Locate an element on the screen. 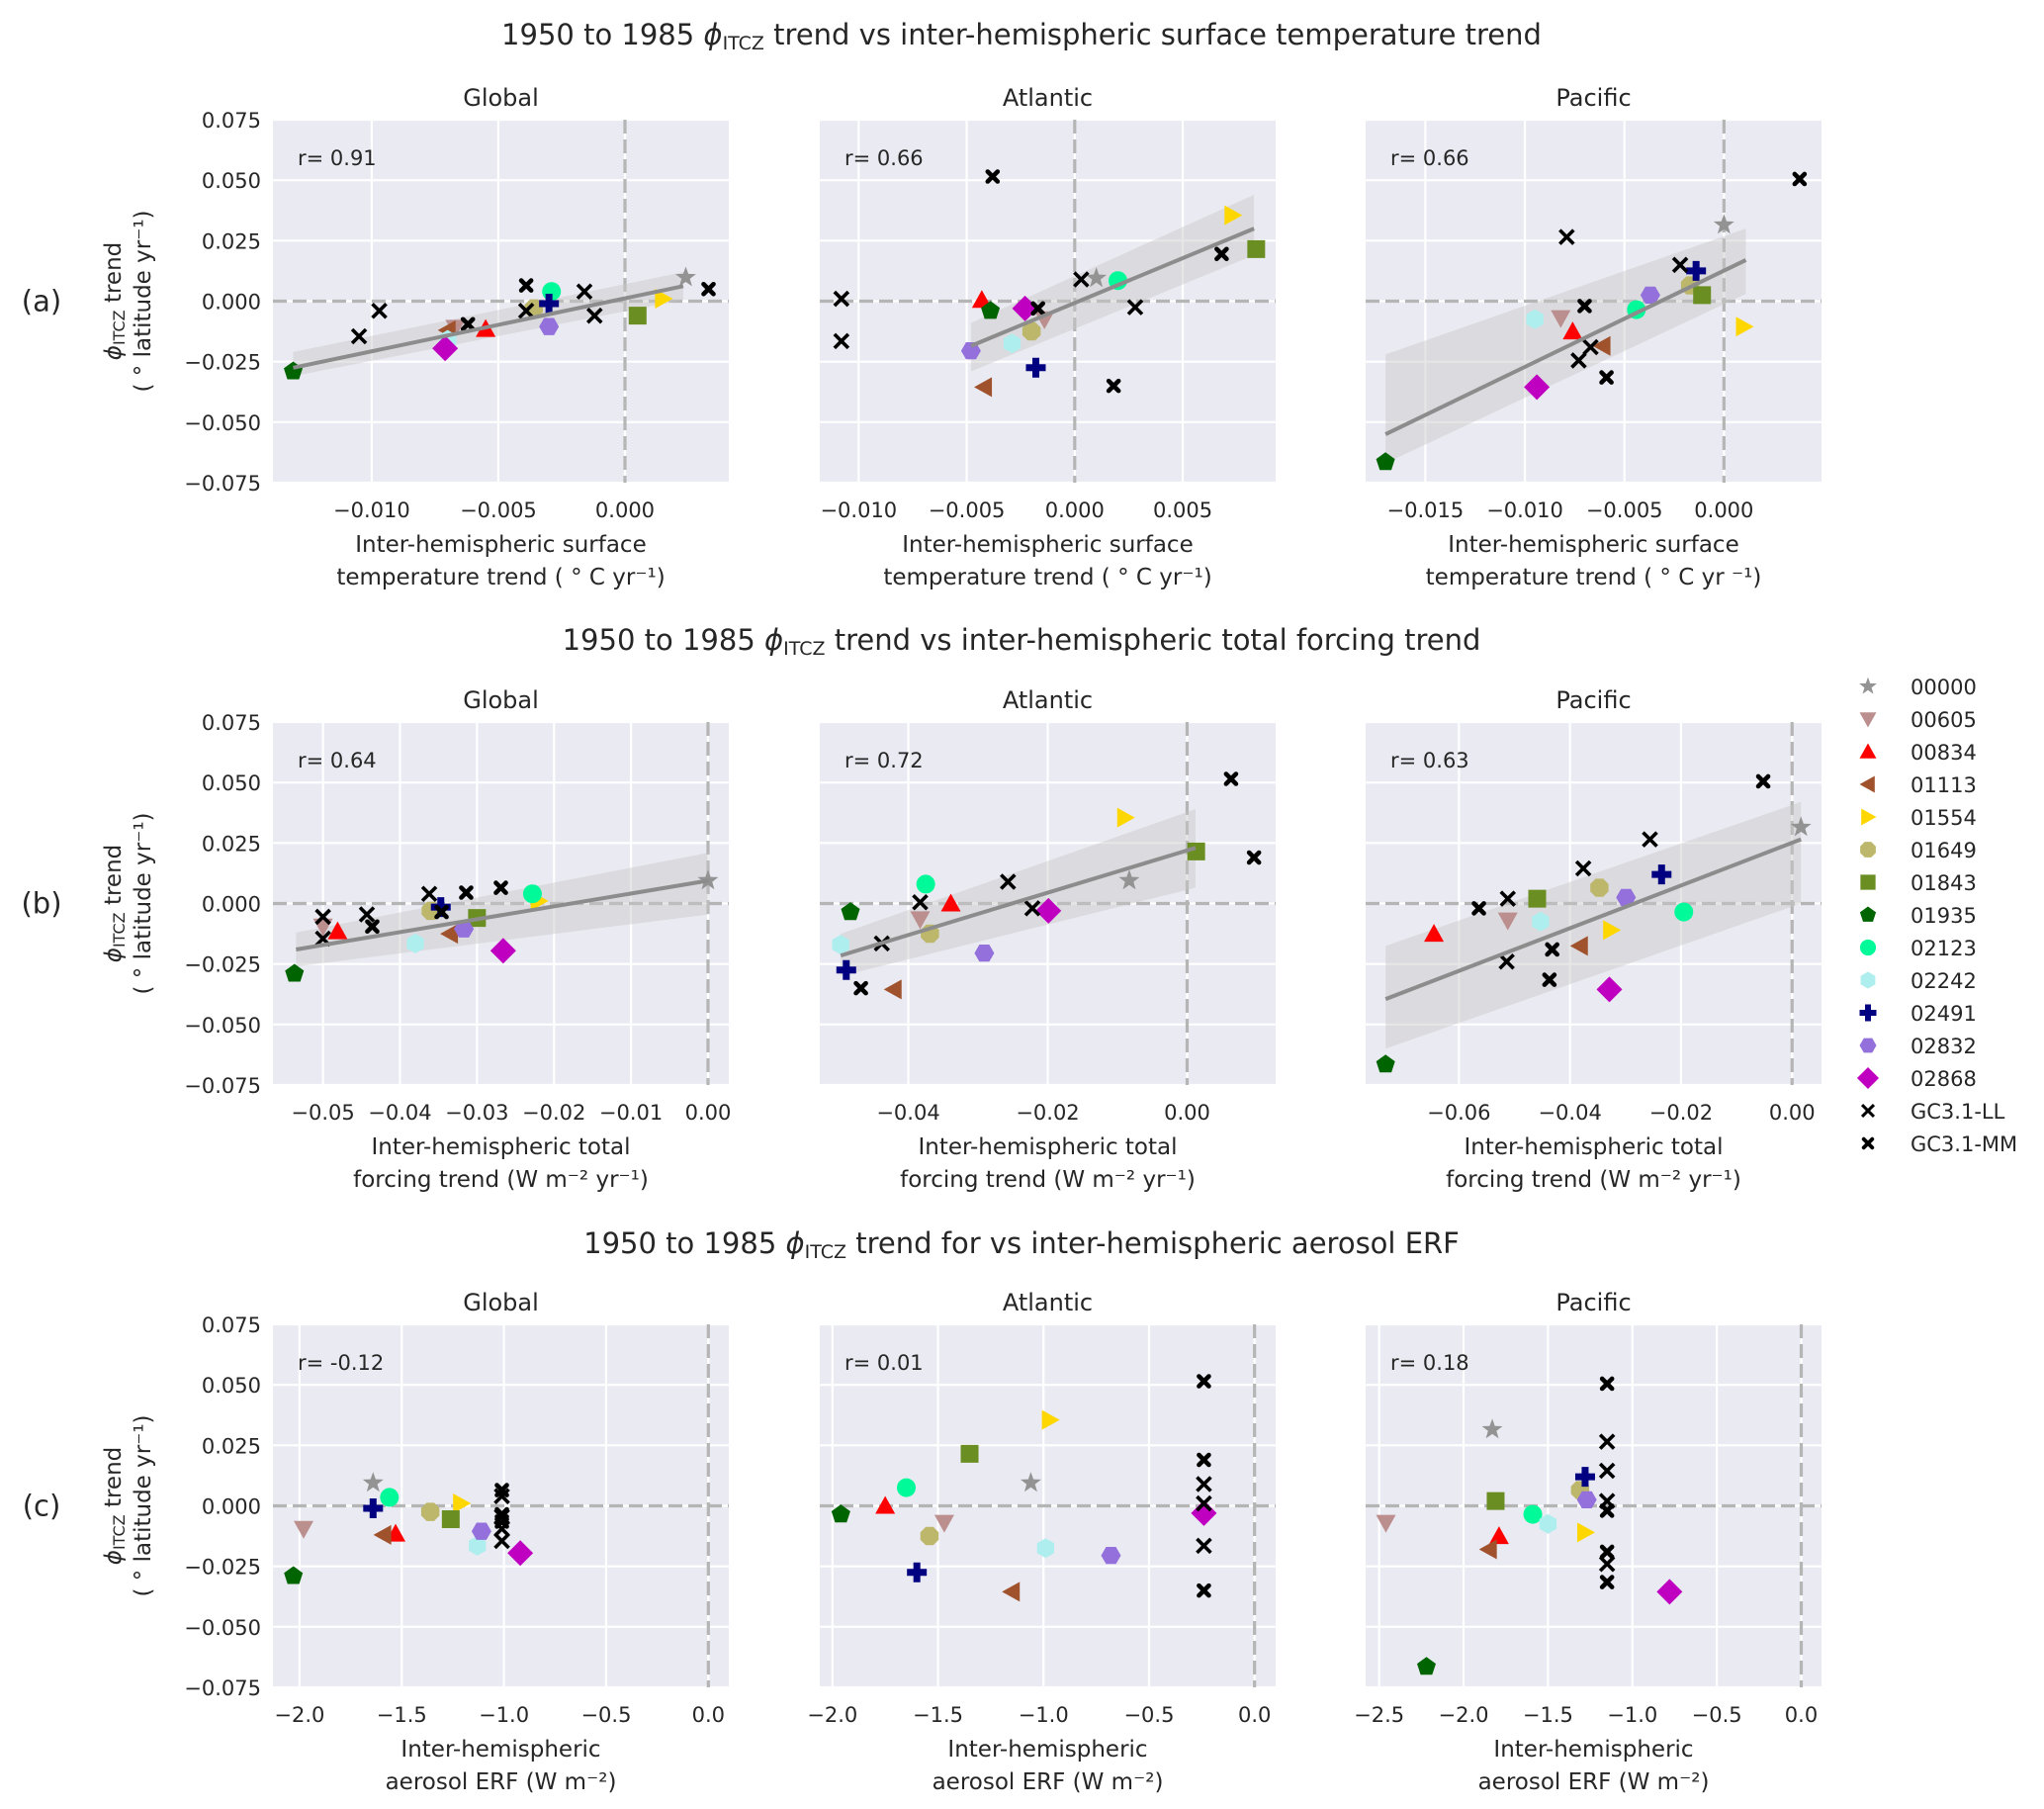 The width and height of the screenshot is (2044, 1809). x-tick-label: −0.015 is located at coordinates (1426, 510).